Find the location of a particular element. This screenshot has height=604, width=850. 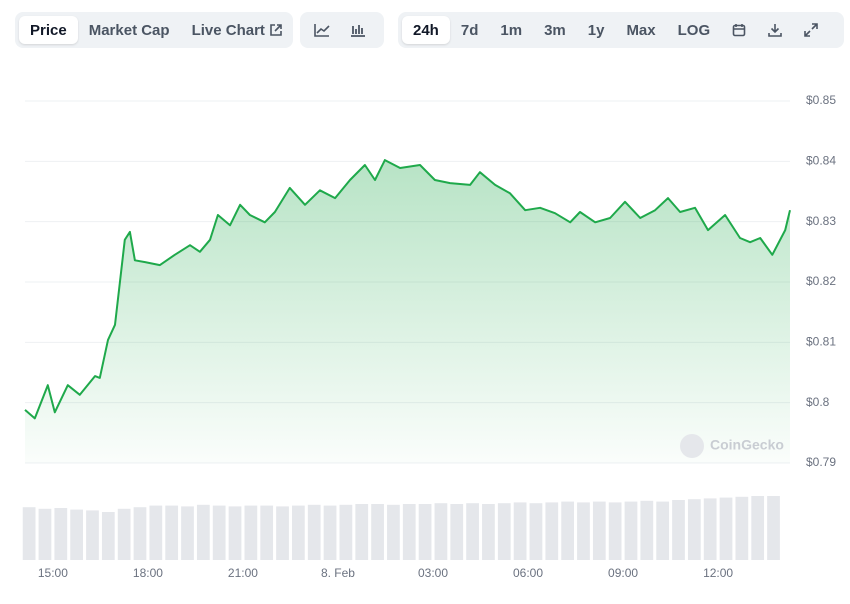

y-tick-label: $0.84 is located at coordinates (821, 161).